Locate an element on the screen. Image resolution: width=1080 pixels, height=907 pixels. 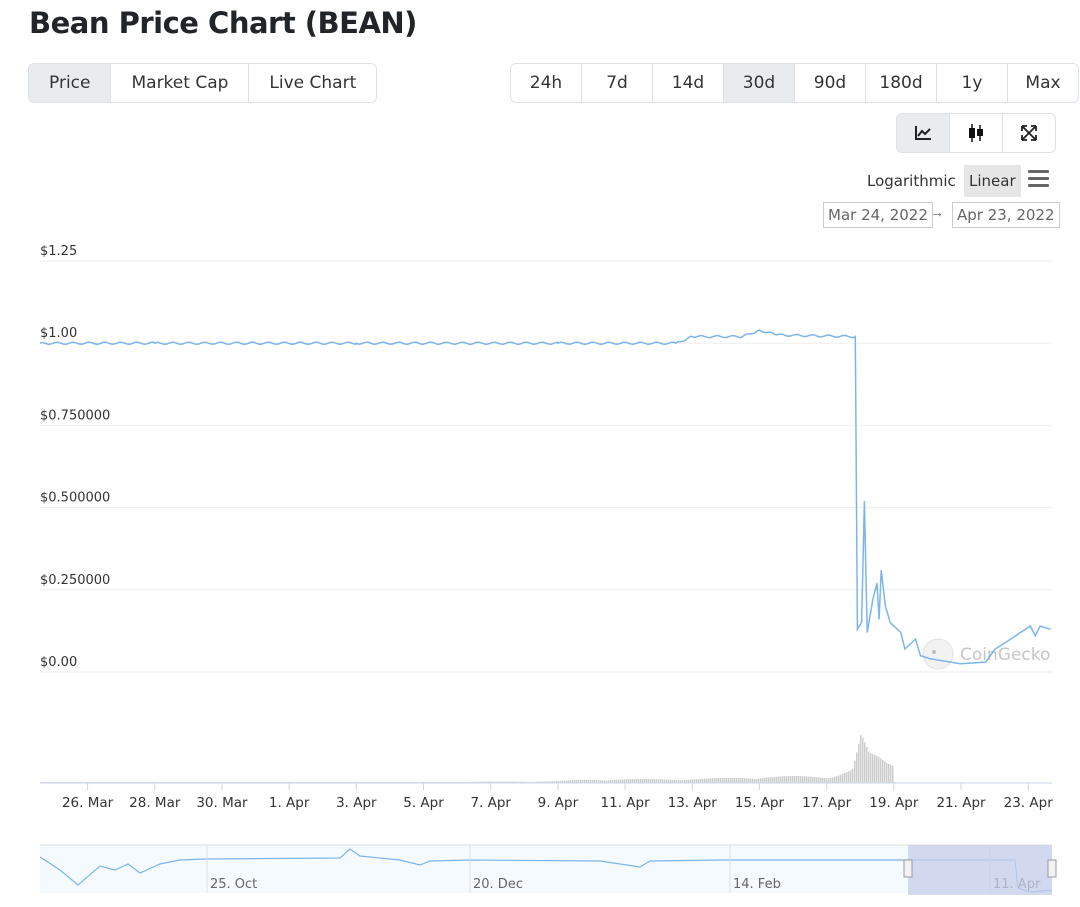
tab-market-cap: Market Cap is located at coordinates (180, 83).